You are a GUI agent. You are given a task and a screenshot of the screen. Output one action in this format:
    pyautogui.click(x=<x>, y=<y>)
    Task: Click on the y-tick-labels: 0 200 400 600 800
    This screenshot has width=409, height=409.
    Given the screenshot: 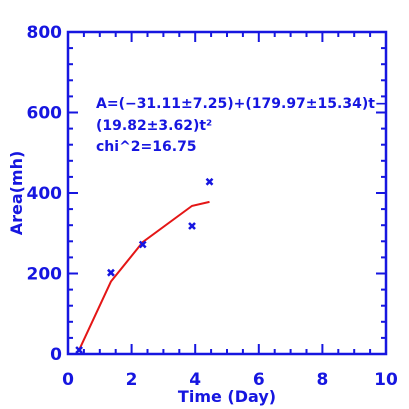 What is the action you would take?
    pyautogui.click(x=45, y=194)
    